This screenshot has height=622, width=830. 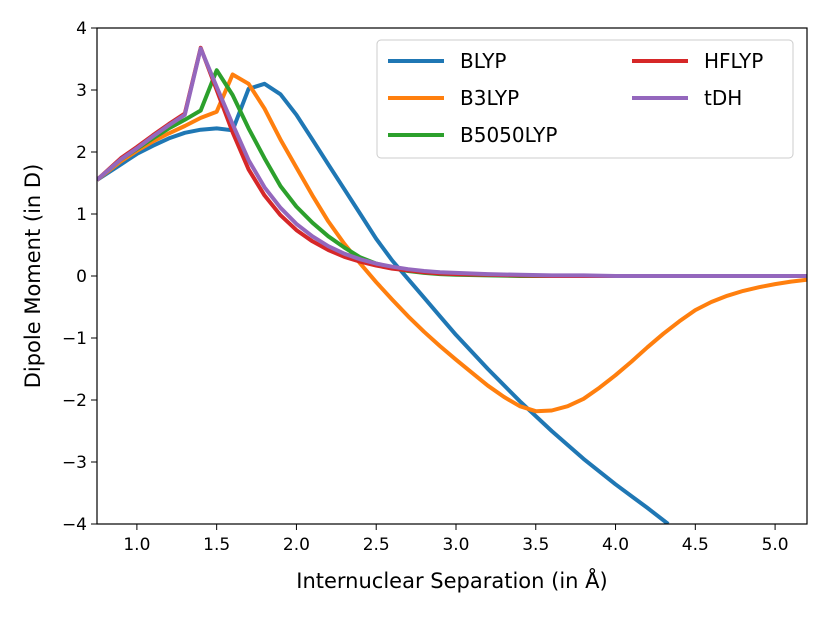 What do you see at coordinates (535, 545) in the screenshot?
I see `x-tick-label: 3.5` at bounding box center [535, 545].